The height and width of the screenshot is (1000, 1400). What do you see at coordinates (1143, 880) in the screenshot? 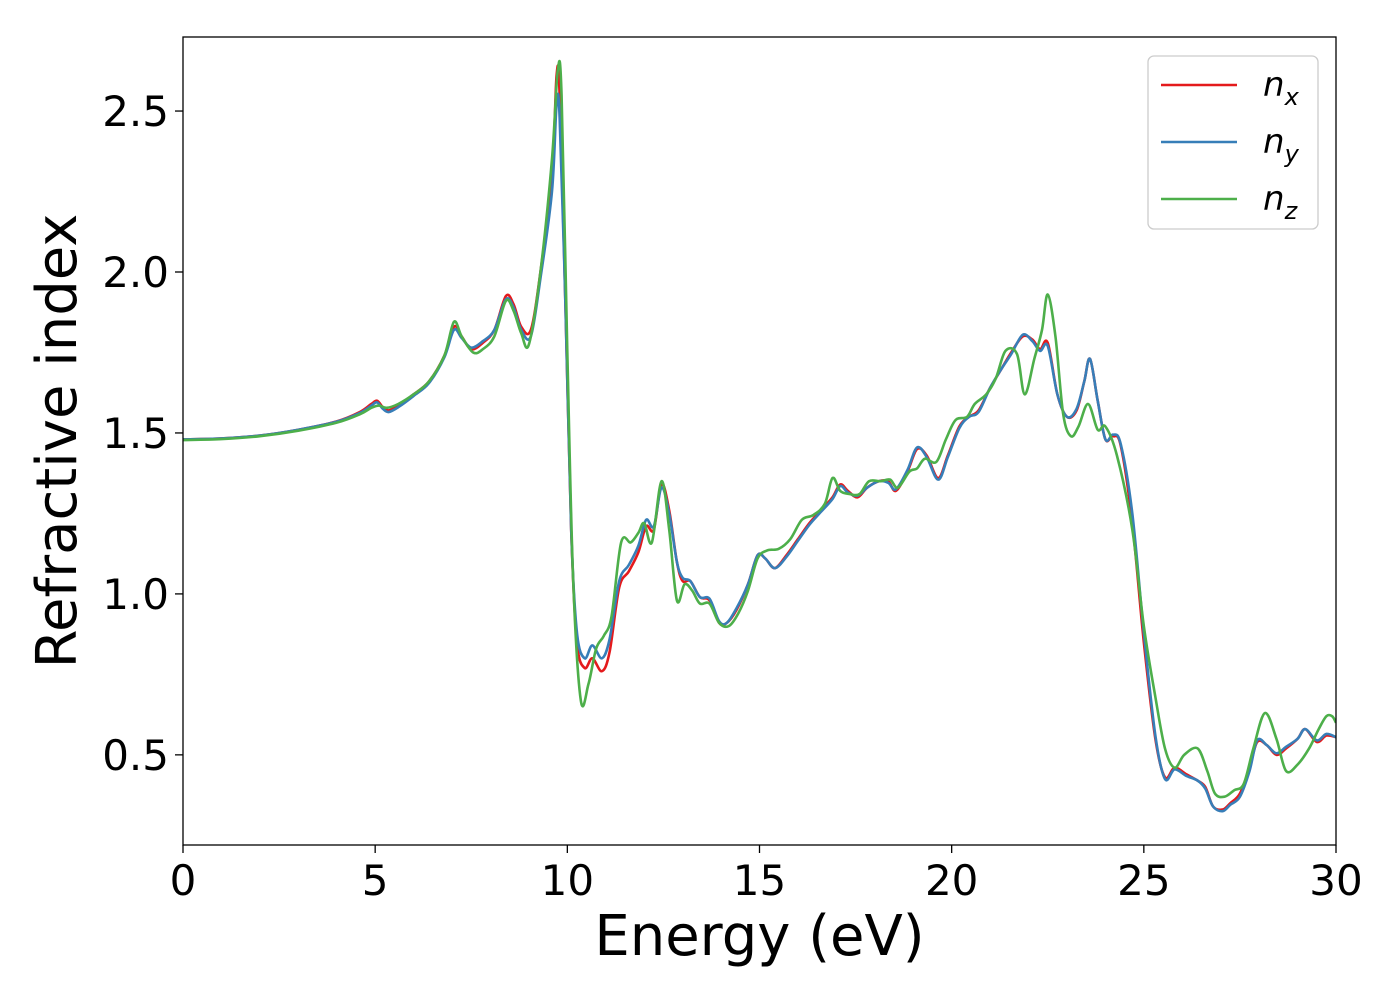
I see `x-tick-label: 25` at bounding box center [1143, 880].